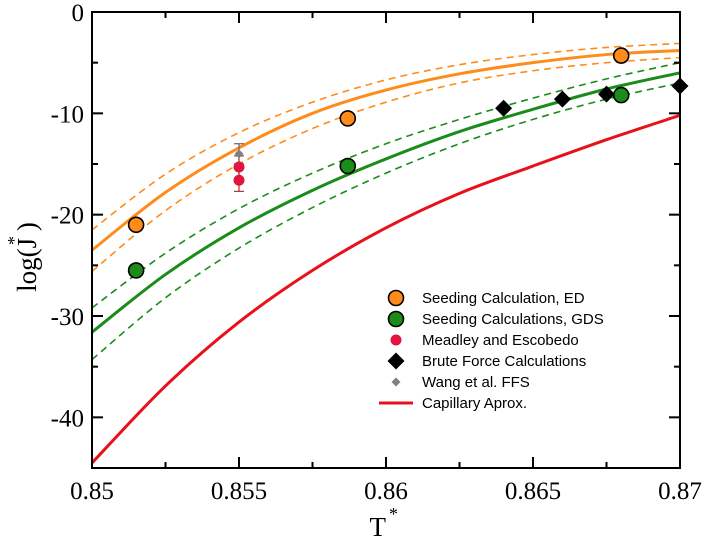 The image size is (706, 540). What do you see at coordinates (239, 154) in the screenshot?
I see `point-wang-et-al-ffs` at bounding box center [239, 154].